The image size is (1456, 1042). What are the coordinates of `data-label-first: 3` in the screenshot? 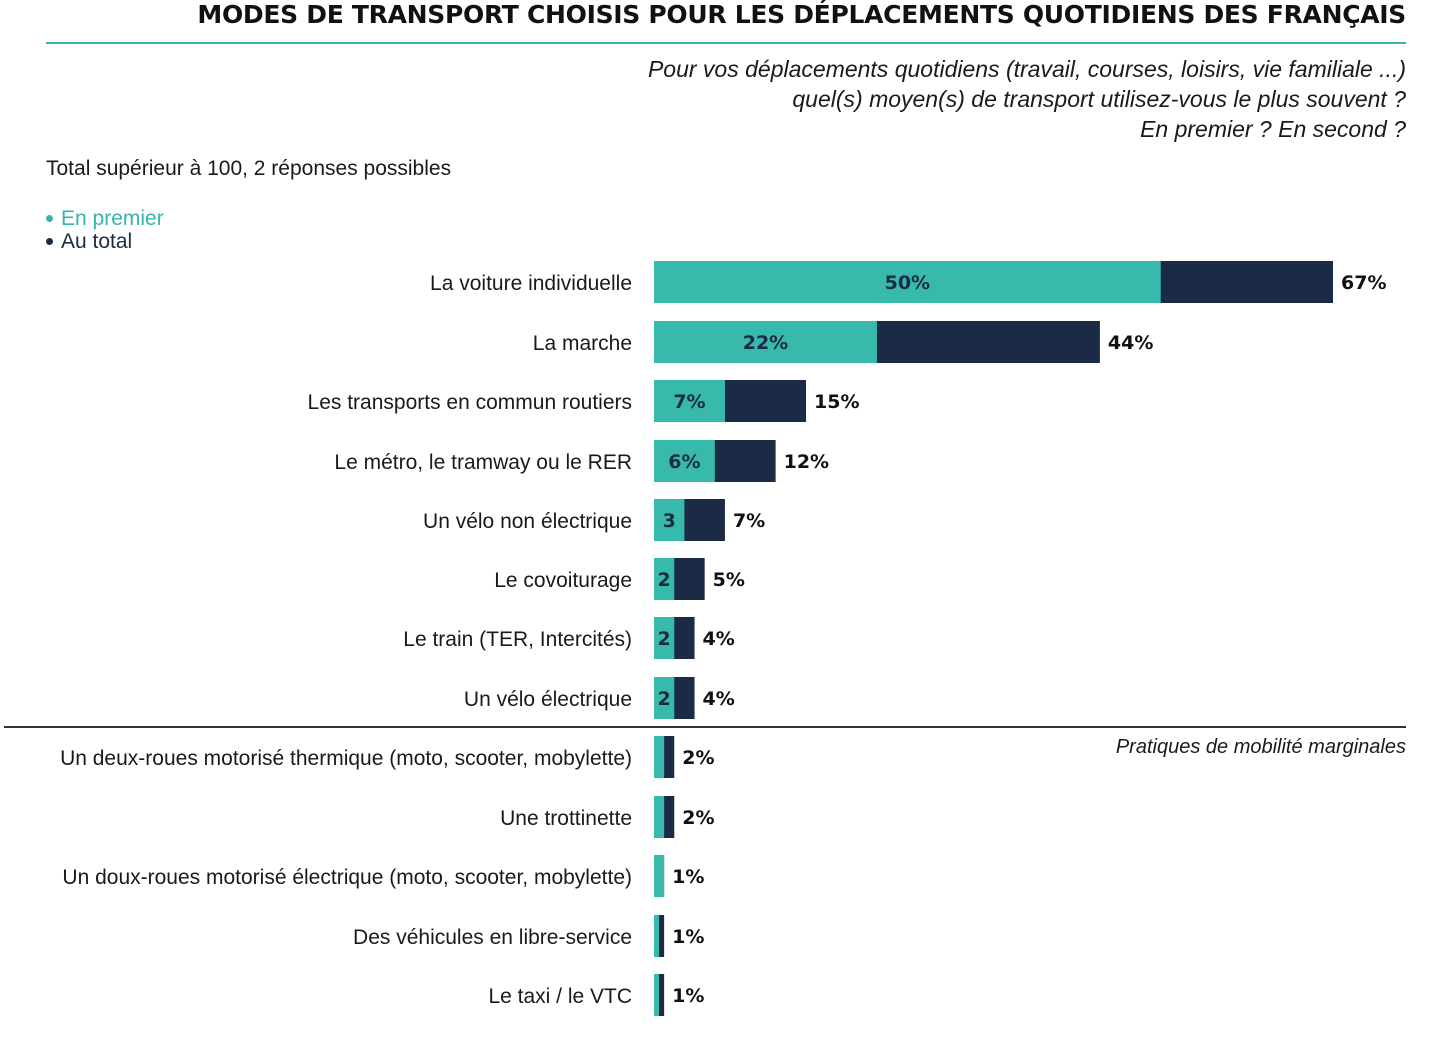 It's located at (669, 521).